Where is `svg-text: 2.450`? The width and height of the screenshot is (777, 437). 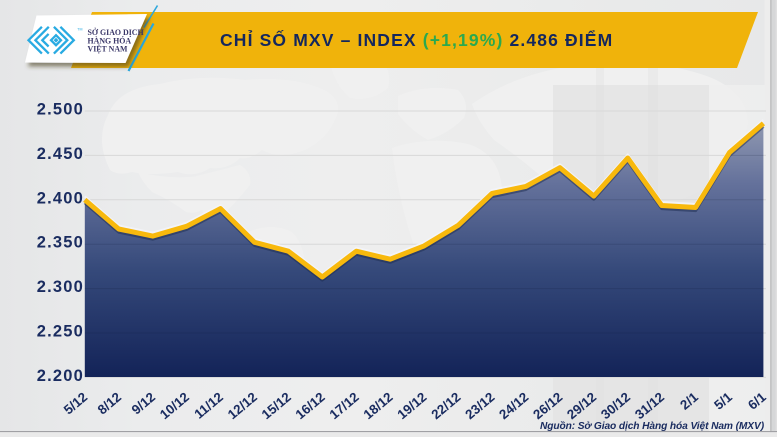
svg-text: 2.450 is located at coordinates (60, 154).